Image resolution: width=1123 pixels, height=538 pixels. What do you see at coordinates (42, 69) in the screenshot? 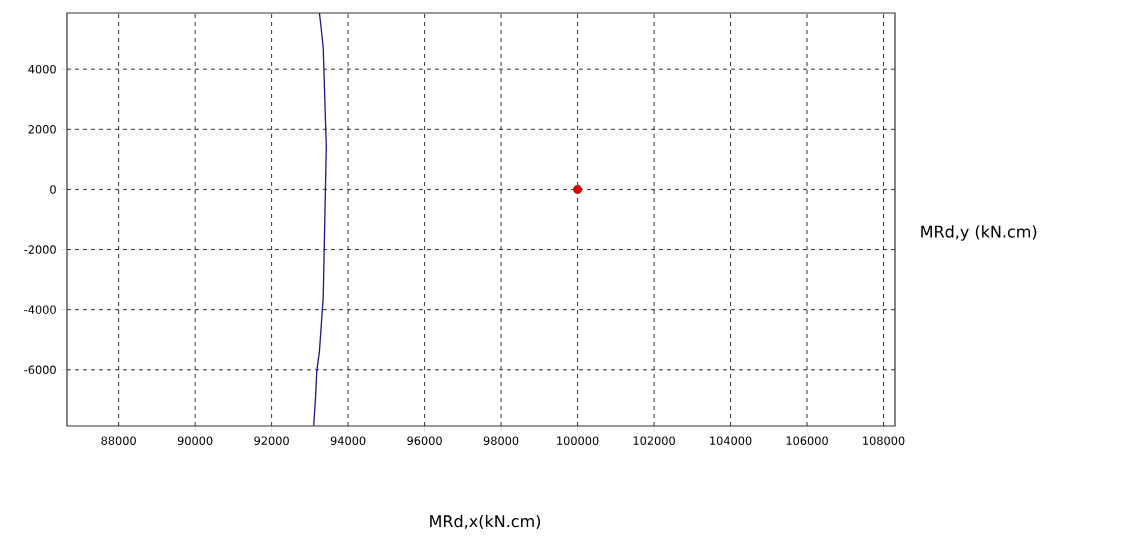
I see `y-tick-label: 4000` at bounding box center [42, 69].